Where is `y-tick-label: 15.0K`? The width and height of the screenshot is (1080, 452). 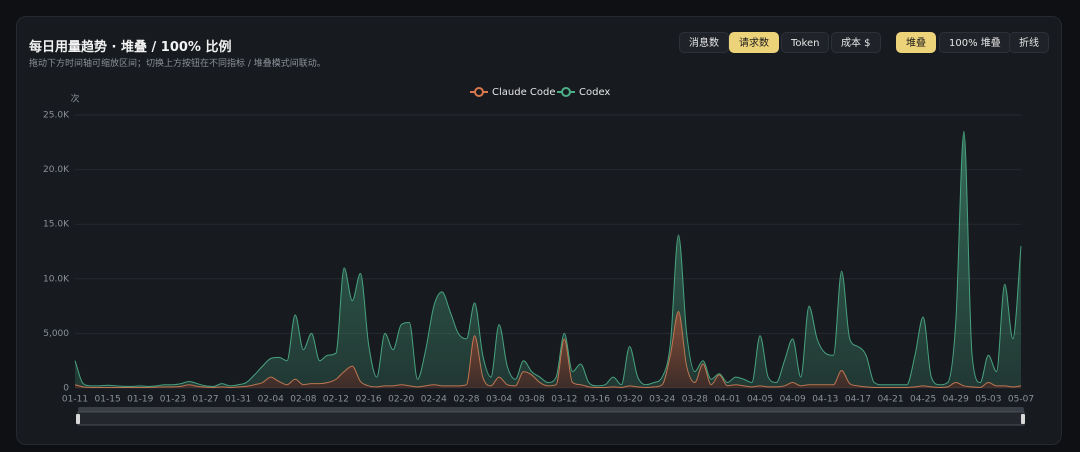 y-tick-label: 15.0K is located at coordinates (56, 225).